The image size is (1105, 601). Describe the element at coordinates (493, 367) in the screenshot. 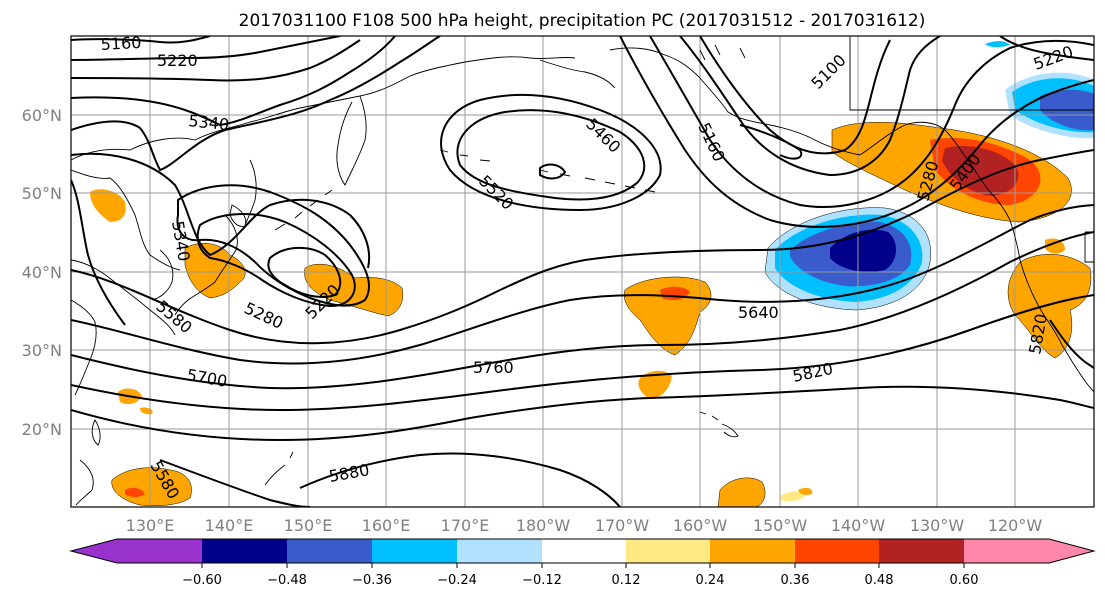

I see `contour-label-5760: 5760` at that location.